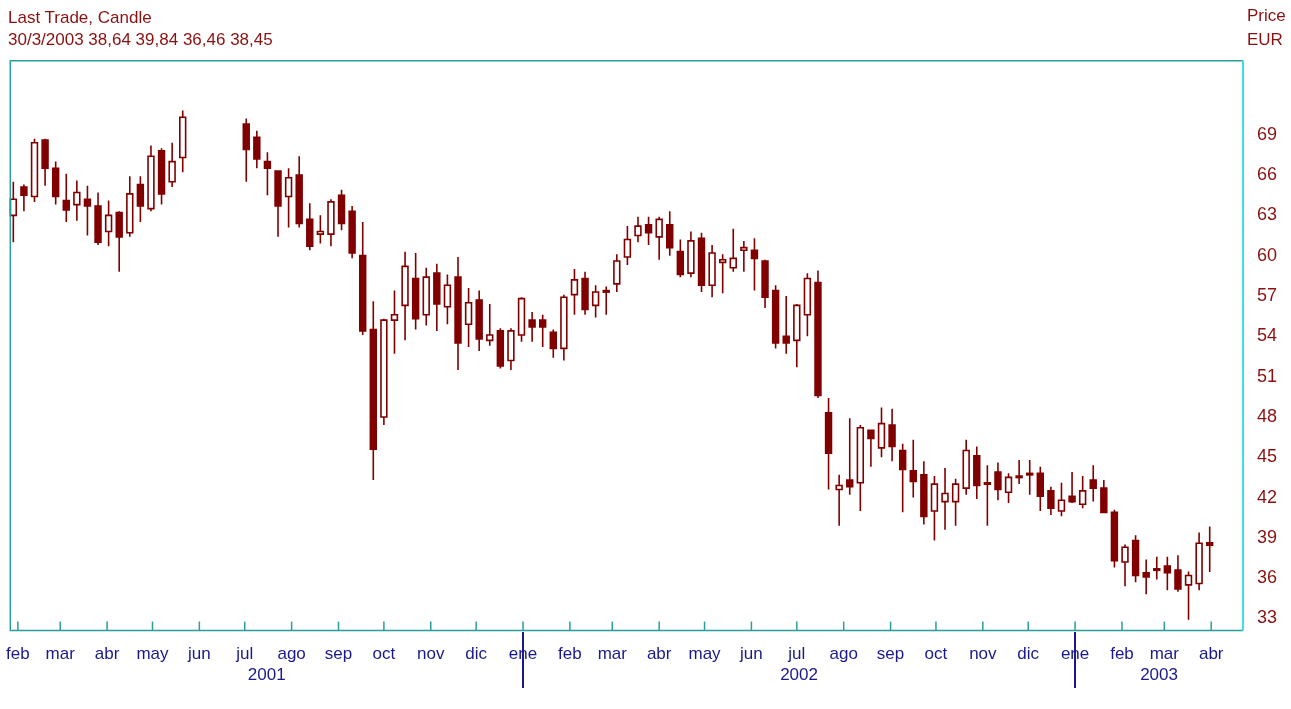  Describe the element at coordinates (1267, 577) in the screenshot. I see `y-tick-label: 36` at that location.